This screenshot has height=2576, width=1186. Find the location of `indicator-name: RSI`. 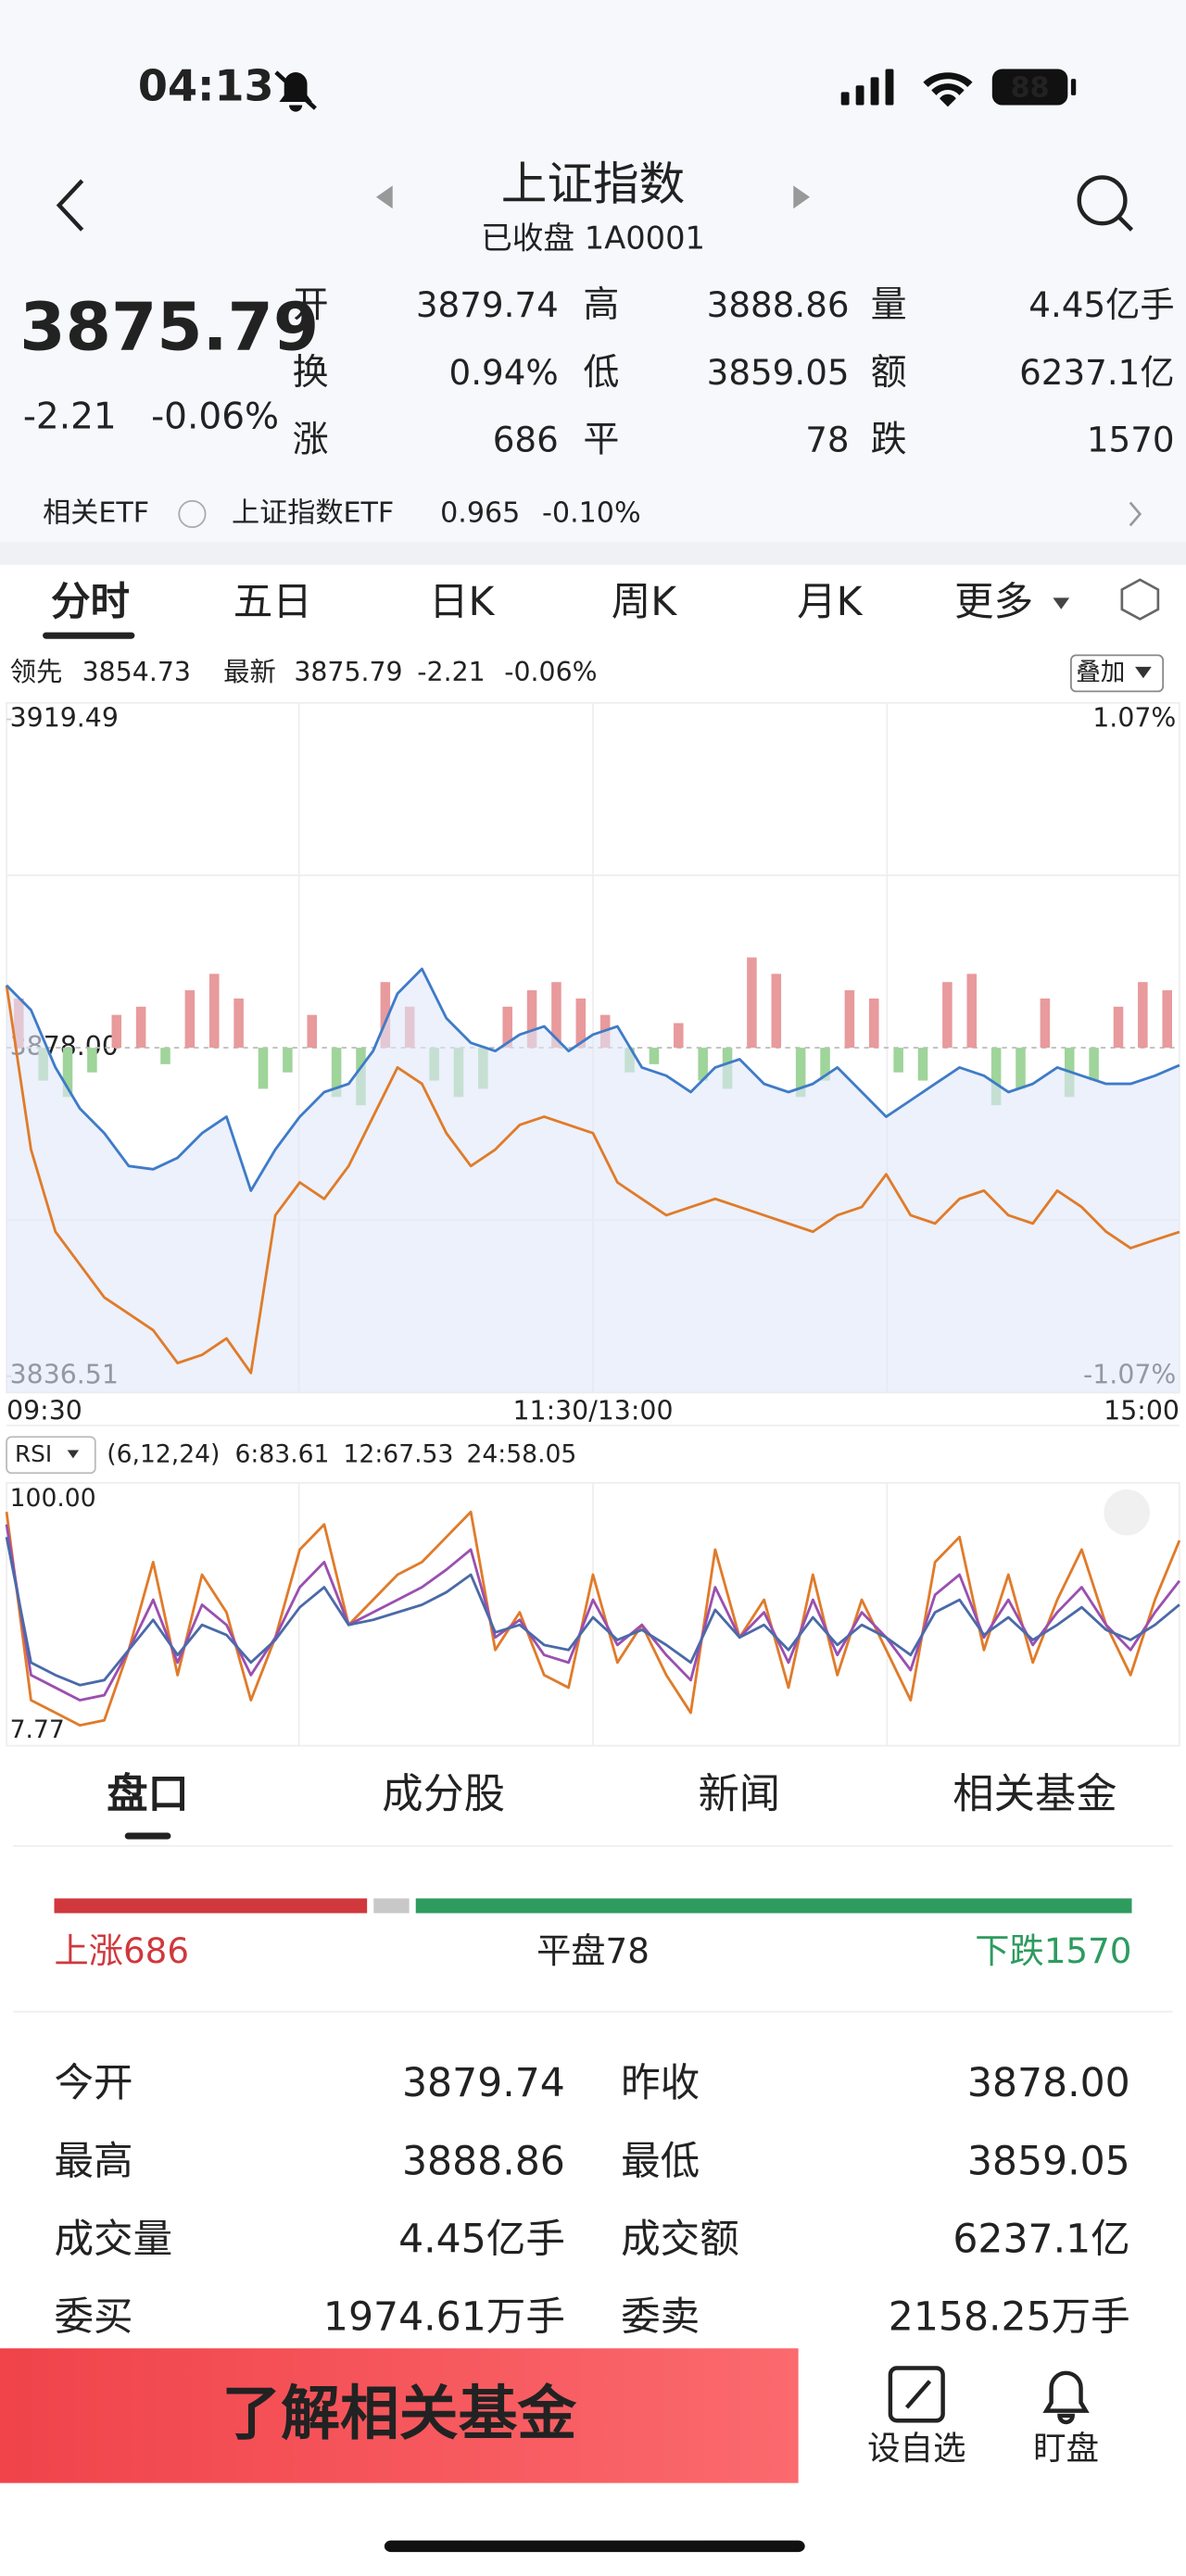

indicator-name: RSI is located at coordinates (33, 1453).